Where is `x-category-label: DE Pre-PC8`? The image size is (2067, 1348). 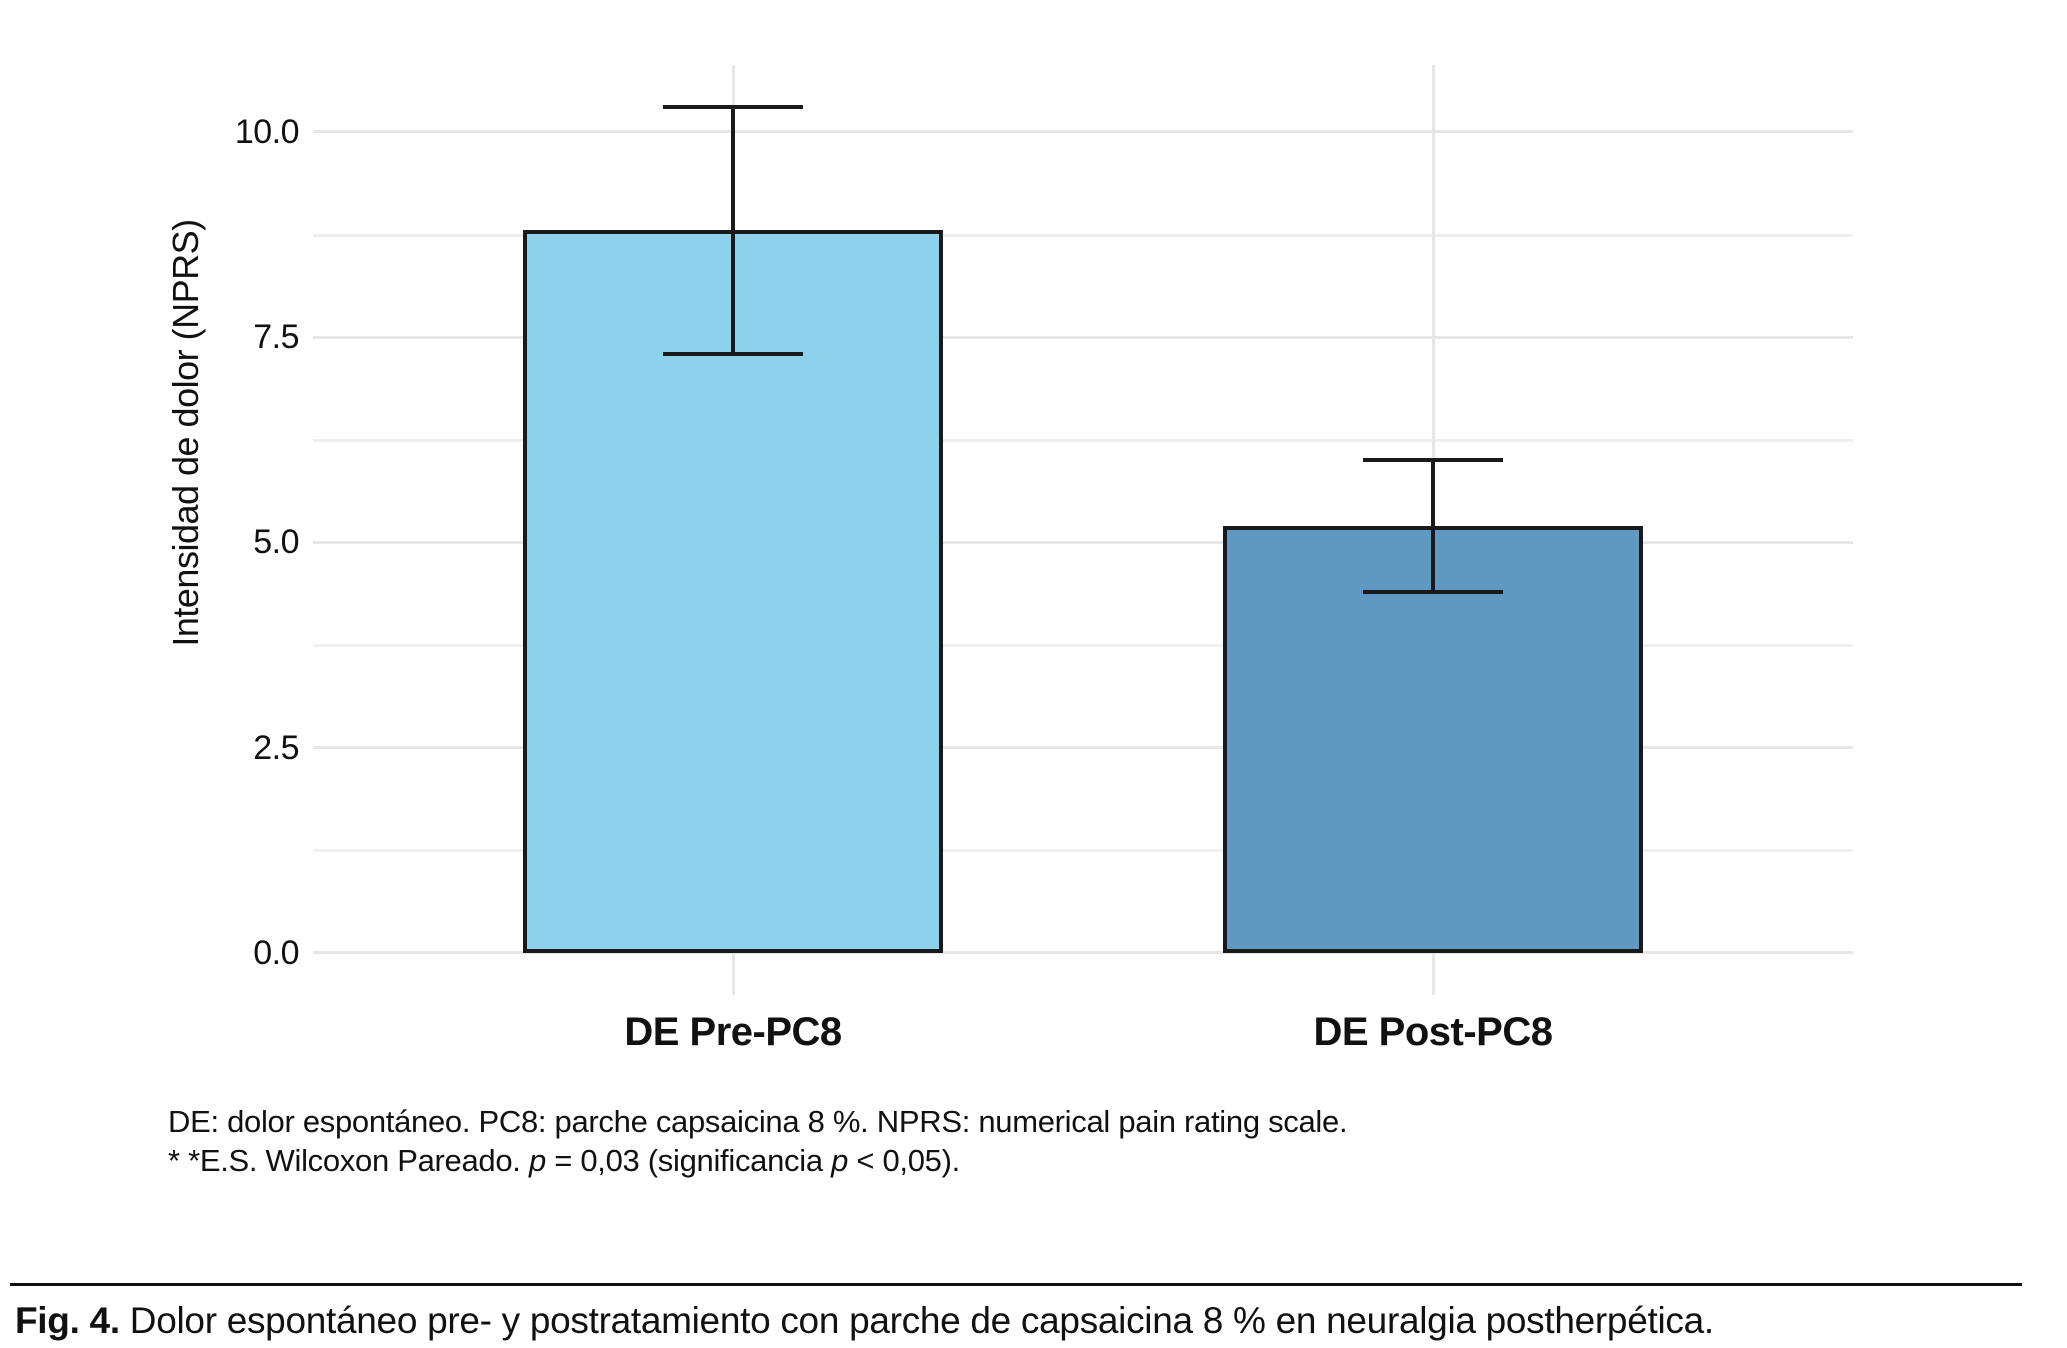
x-category-label: DE Pre-PC8 is located at coordinates (733, 1032).